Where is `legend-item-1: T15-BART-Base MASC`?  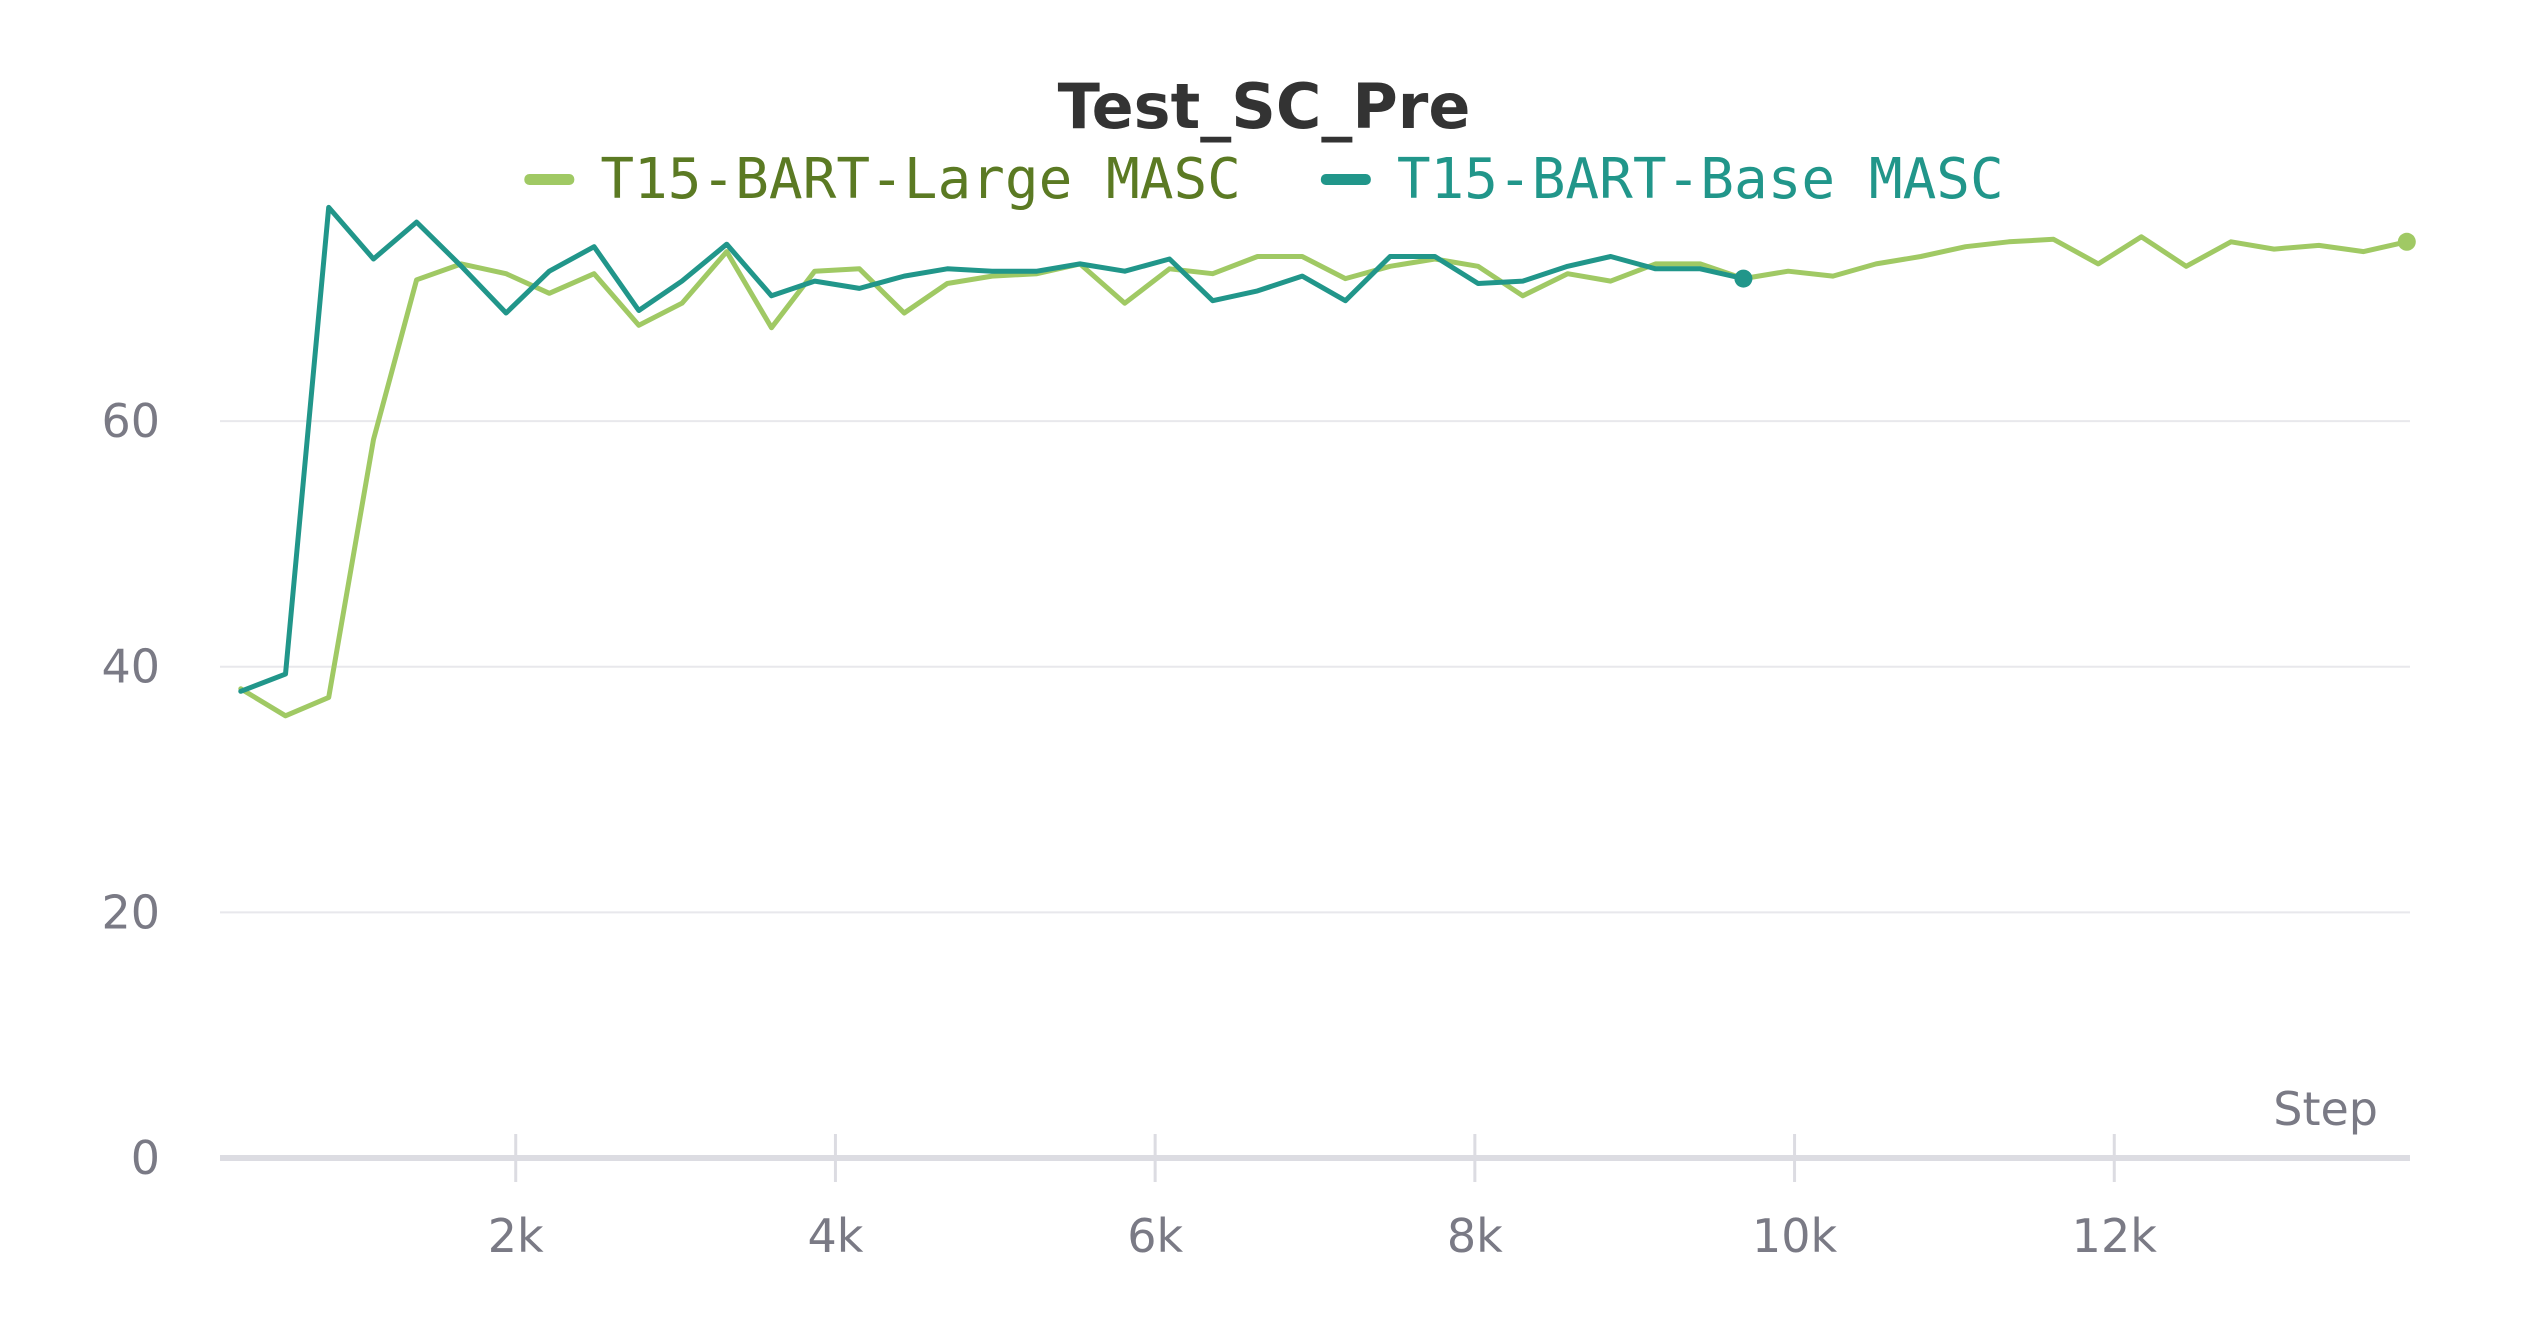 legend-item-1: T15-BART-Base MASC is located at coordinates (1662, 179).